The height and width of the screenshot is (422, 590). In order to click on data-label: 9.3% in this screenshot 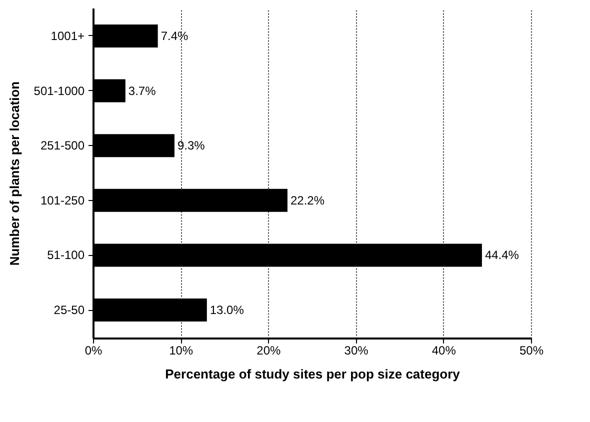, I will do `click(191, 145)`.